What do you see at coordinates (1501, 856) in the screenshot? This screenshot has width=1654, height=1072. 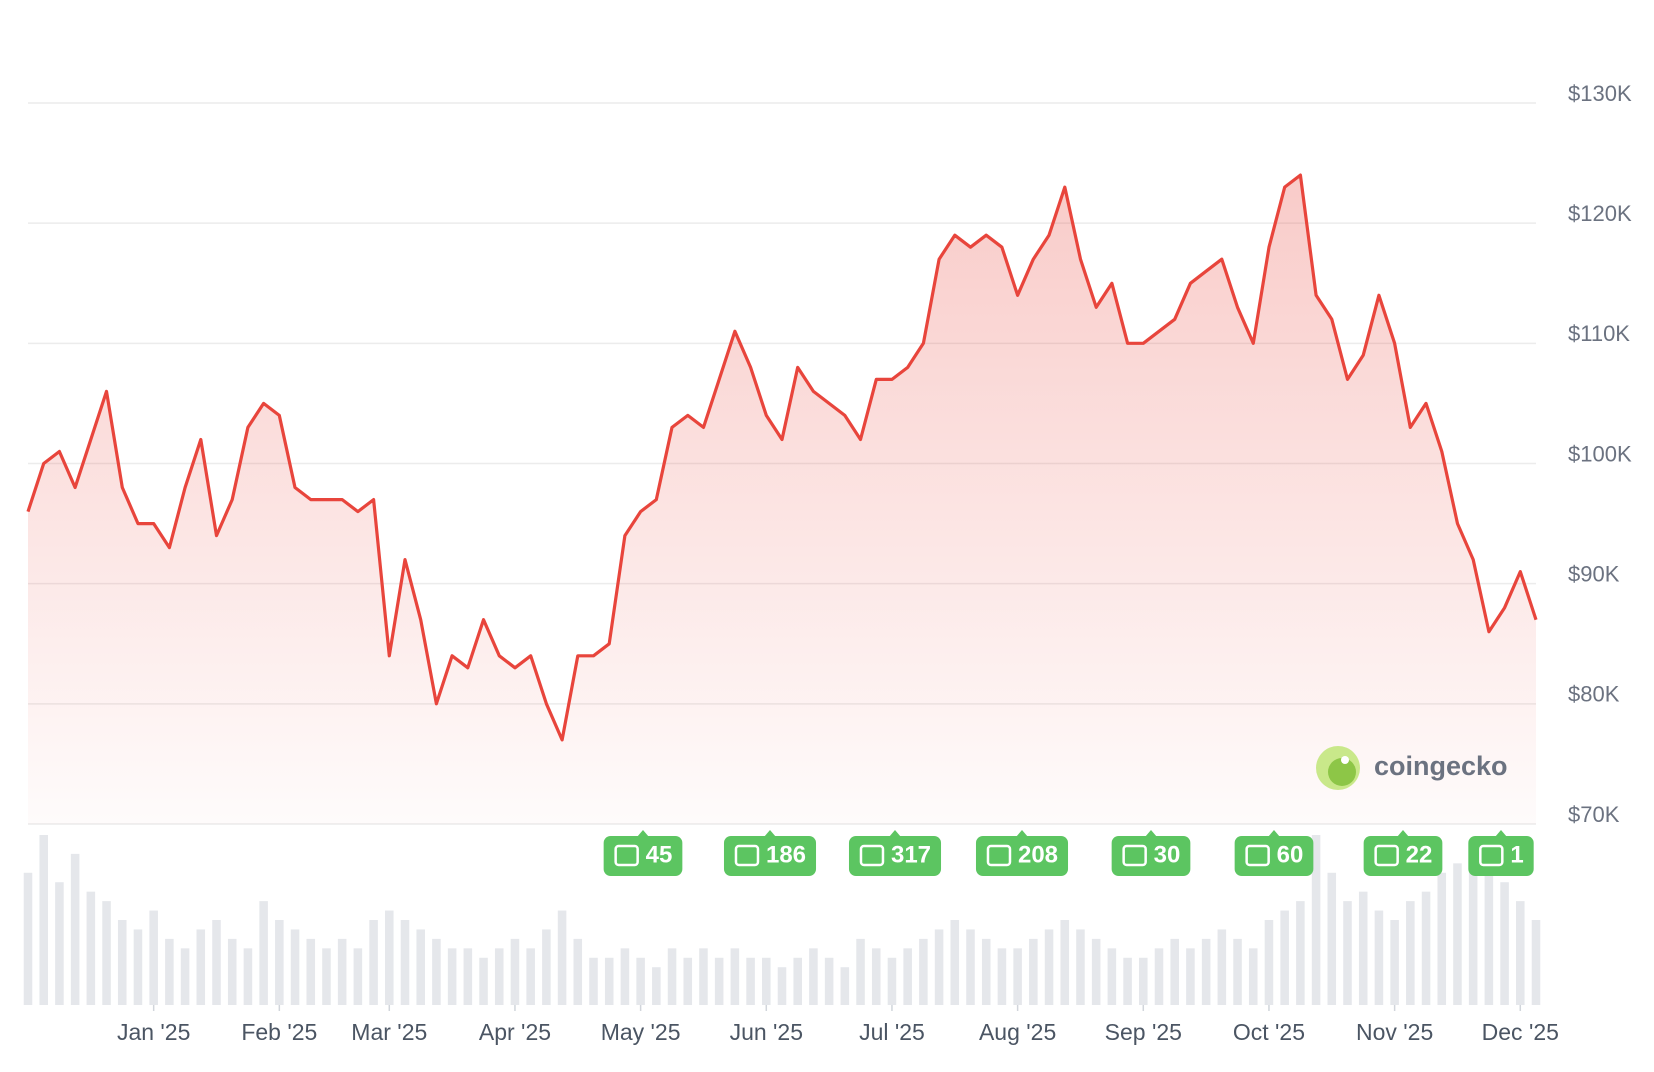 I see `badge-bg` at bounding box center [1501, 856].